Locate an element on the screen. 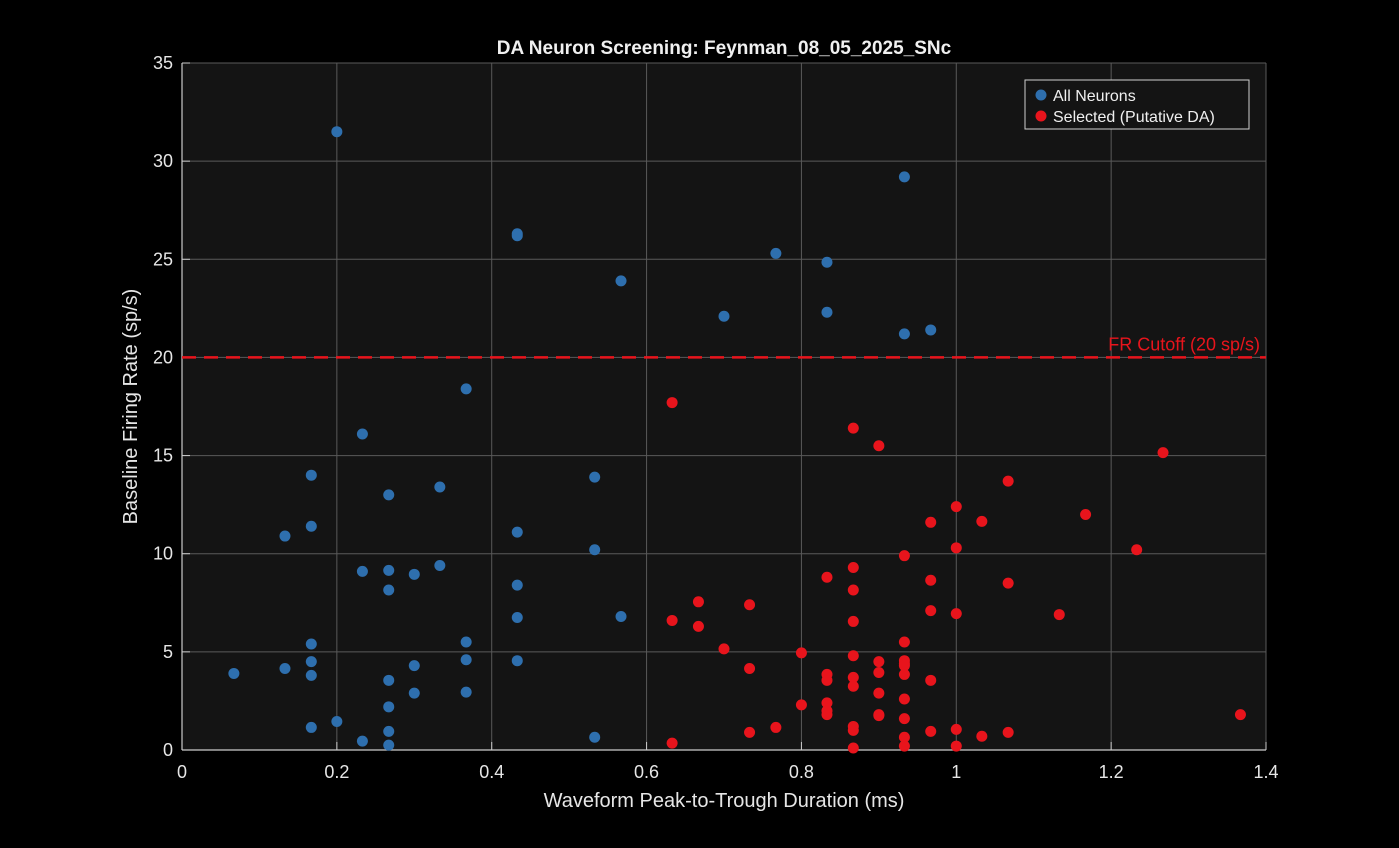 Image resolution: width=1399 pixels, height=848 pixels. legend-entry: Selected (Putative DA) is located at coordinates (1134, 117).